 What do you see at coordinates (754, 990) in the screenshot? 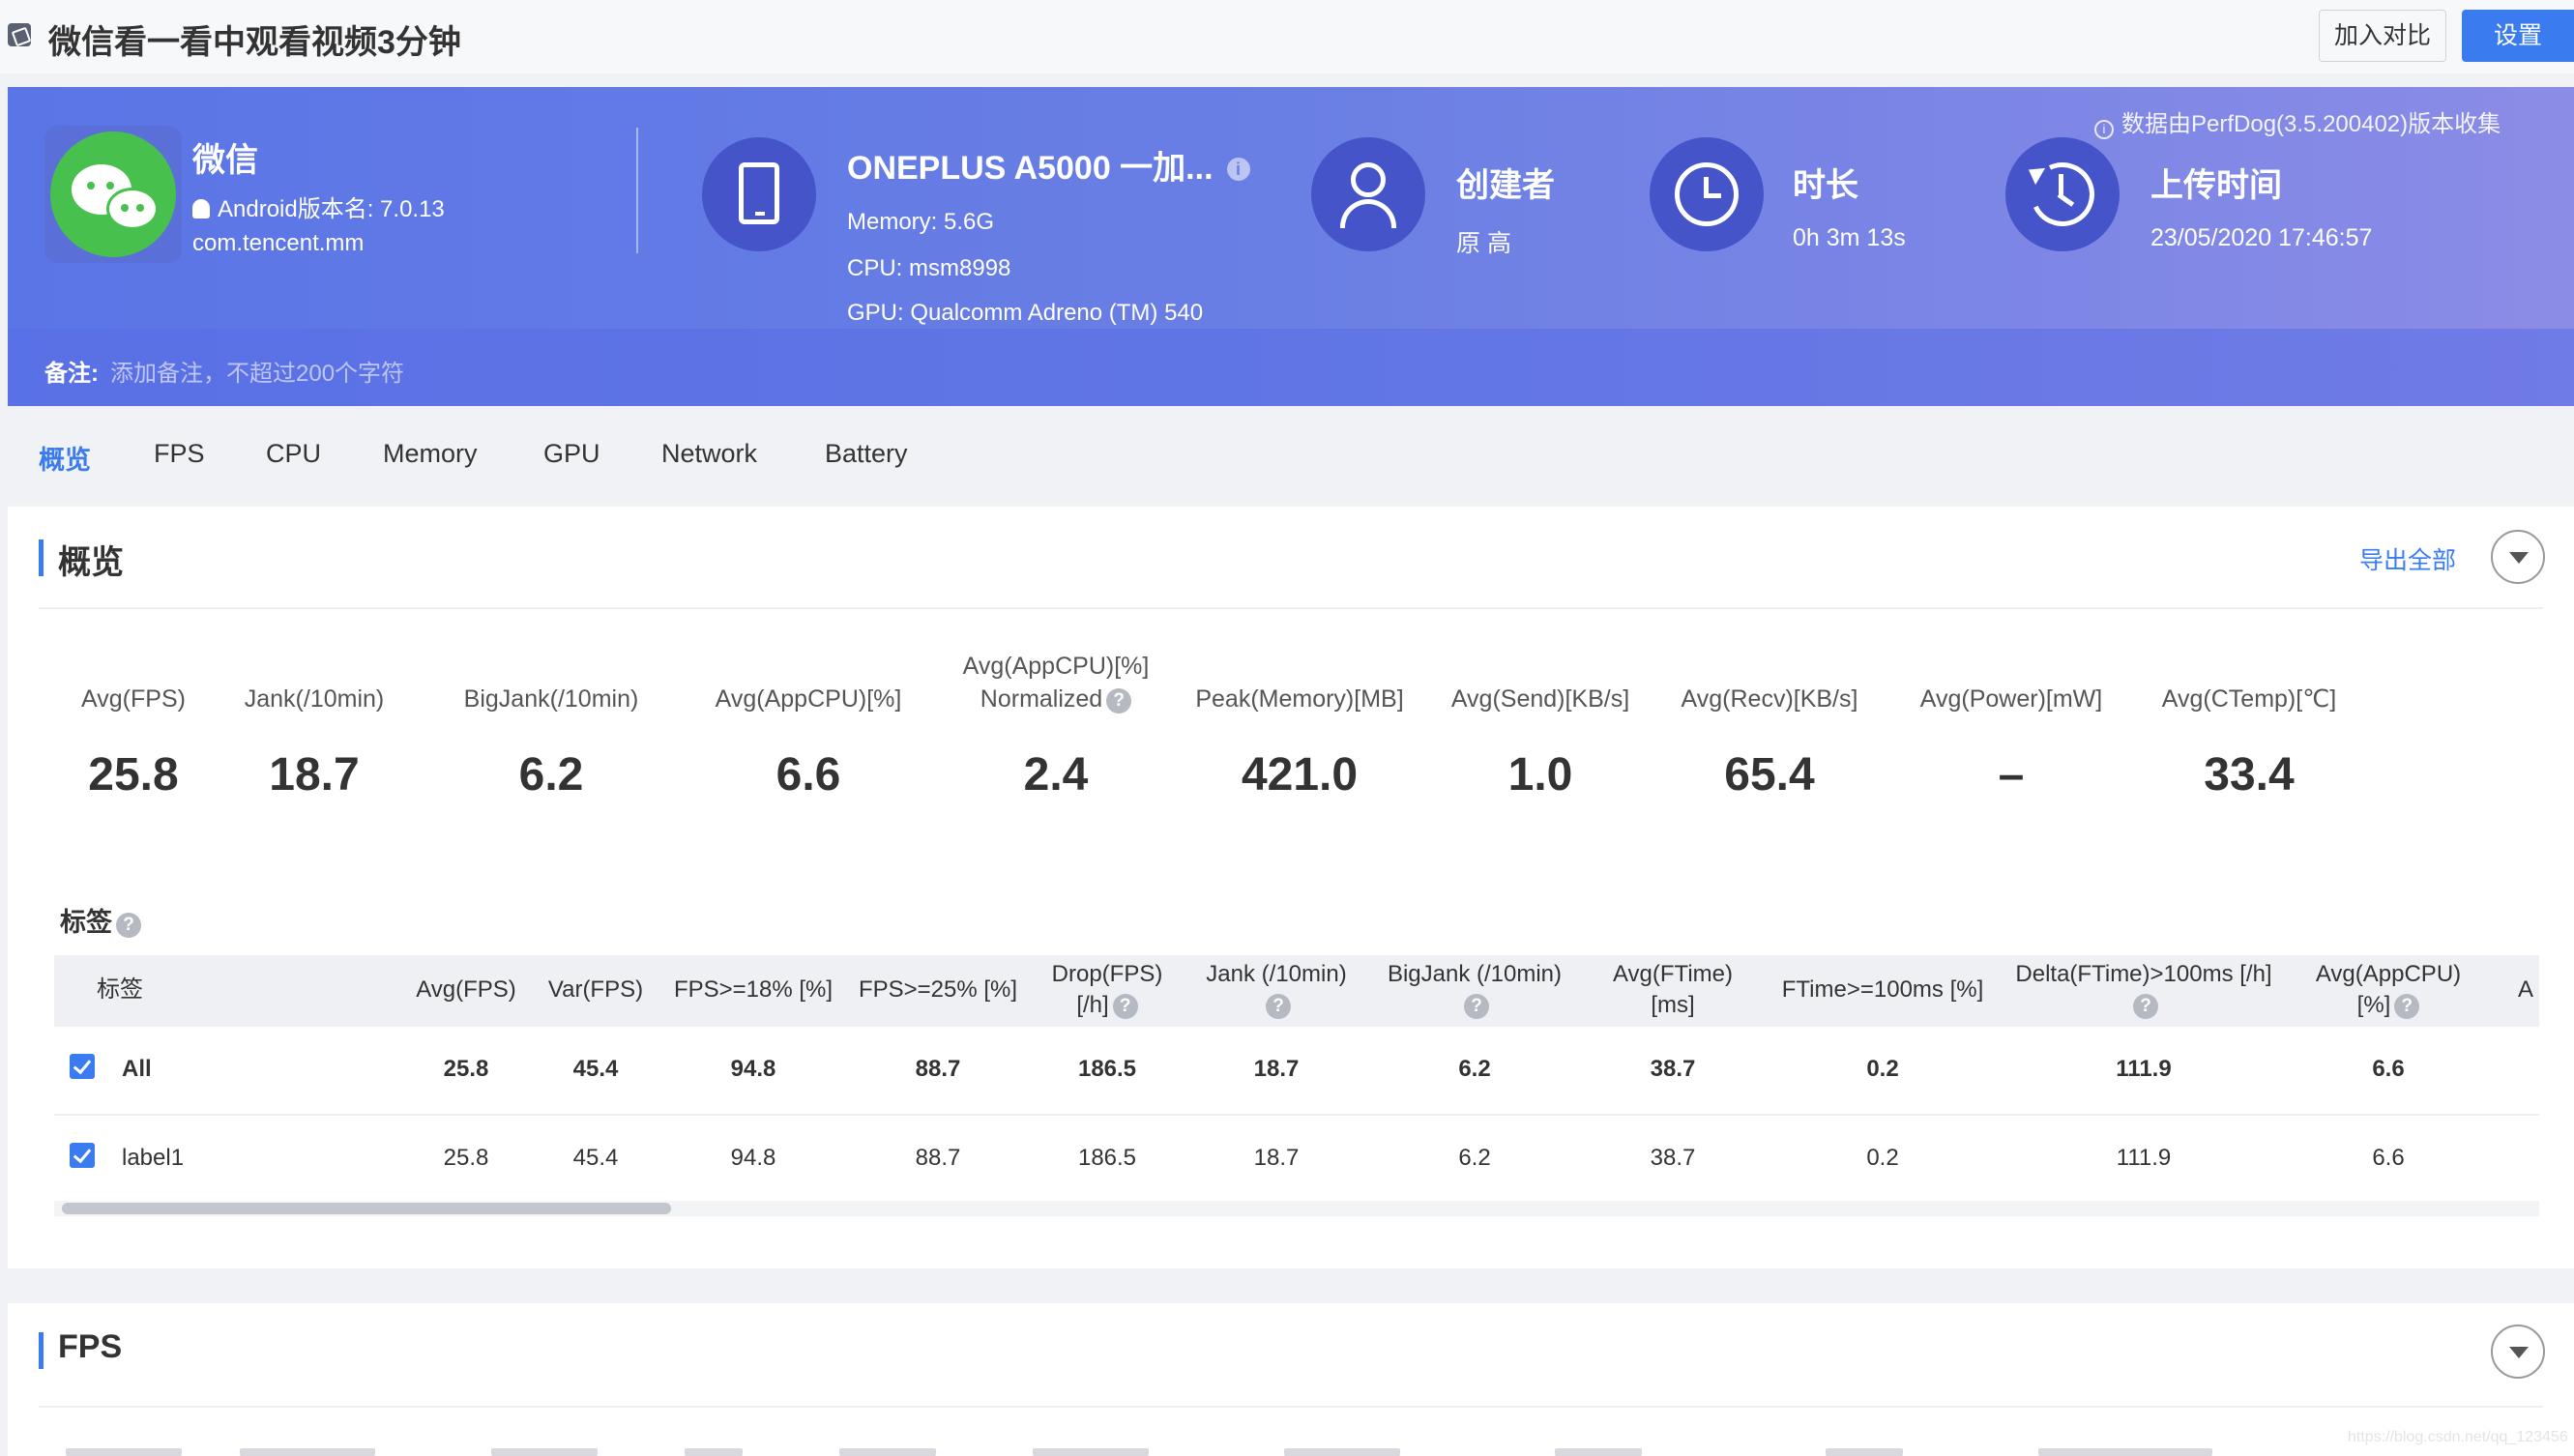
I see `column-header: FPS>=18% [%]` at bounding box center [754, 990].